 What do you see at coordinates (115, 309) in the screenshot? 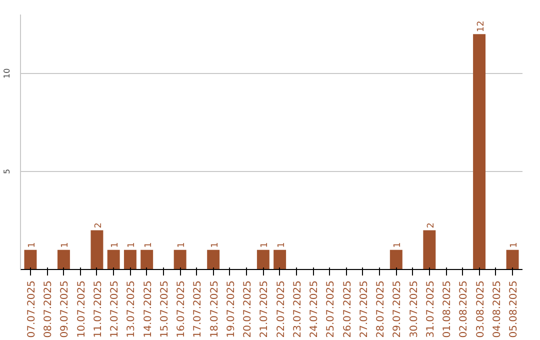
I see `x-tick-label: 12.07.2025` at bounding box center [115, 309].